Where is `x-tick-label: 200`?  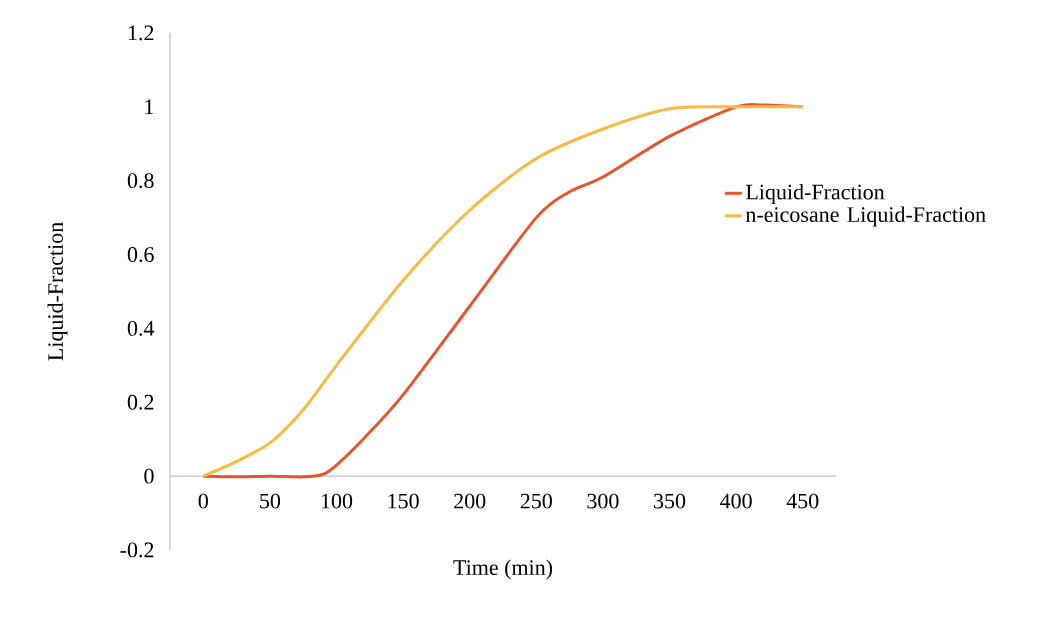
x-tick-label: 200 is located at coordinates (470, 501).